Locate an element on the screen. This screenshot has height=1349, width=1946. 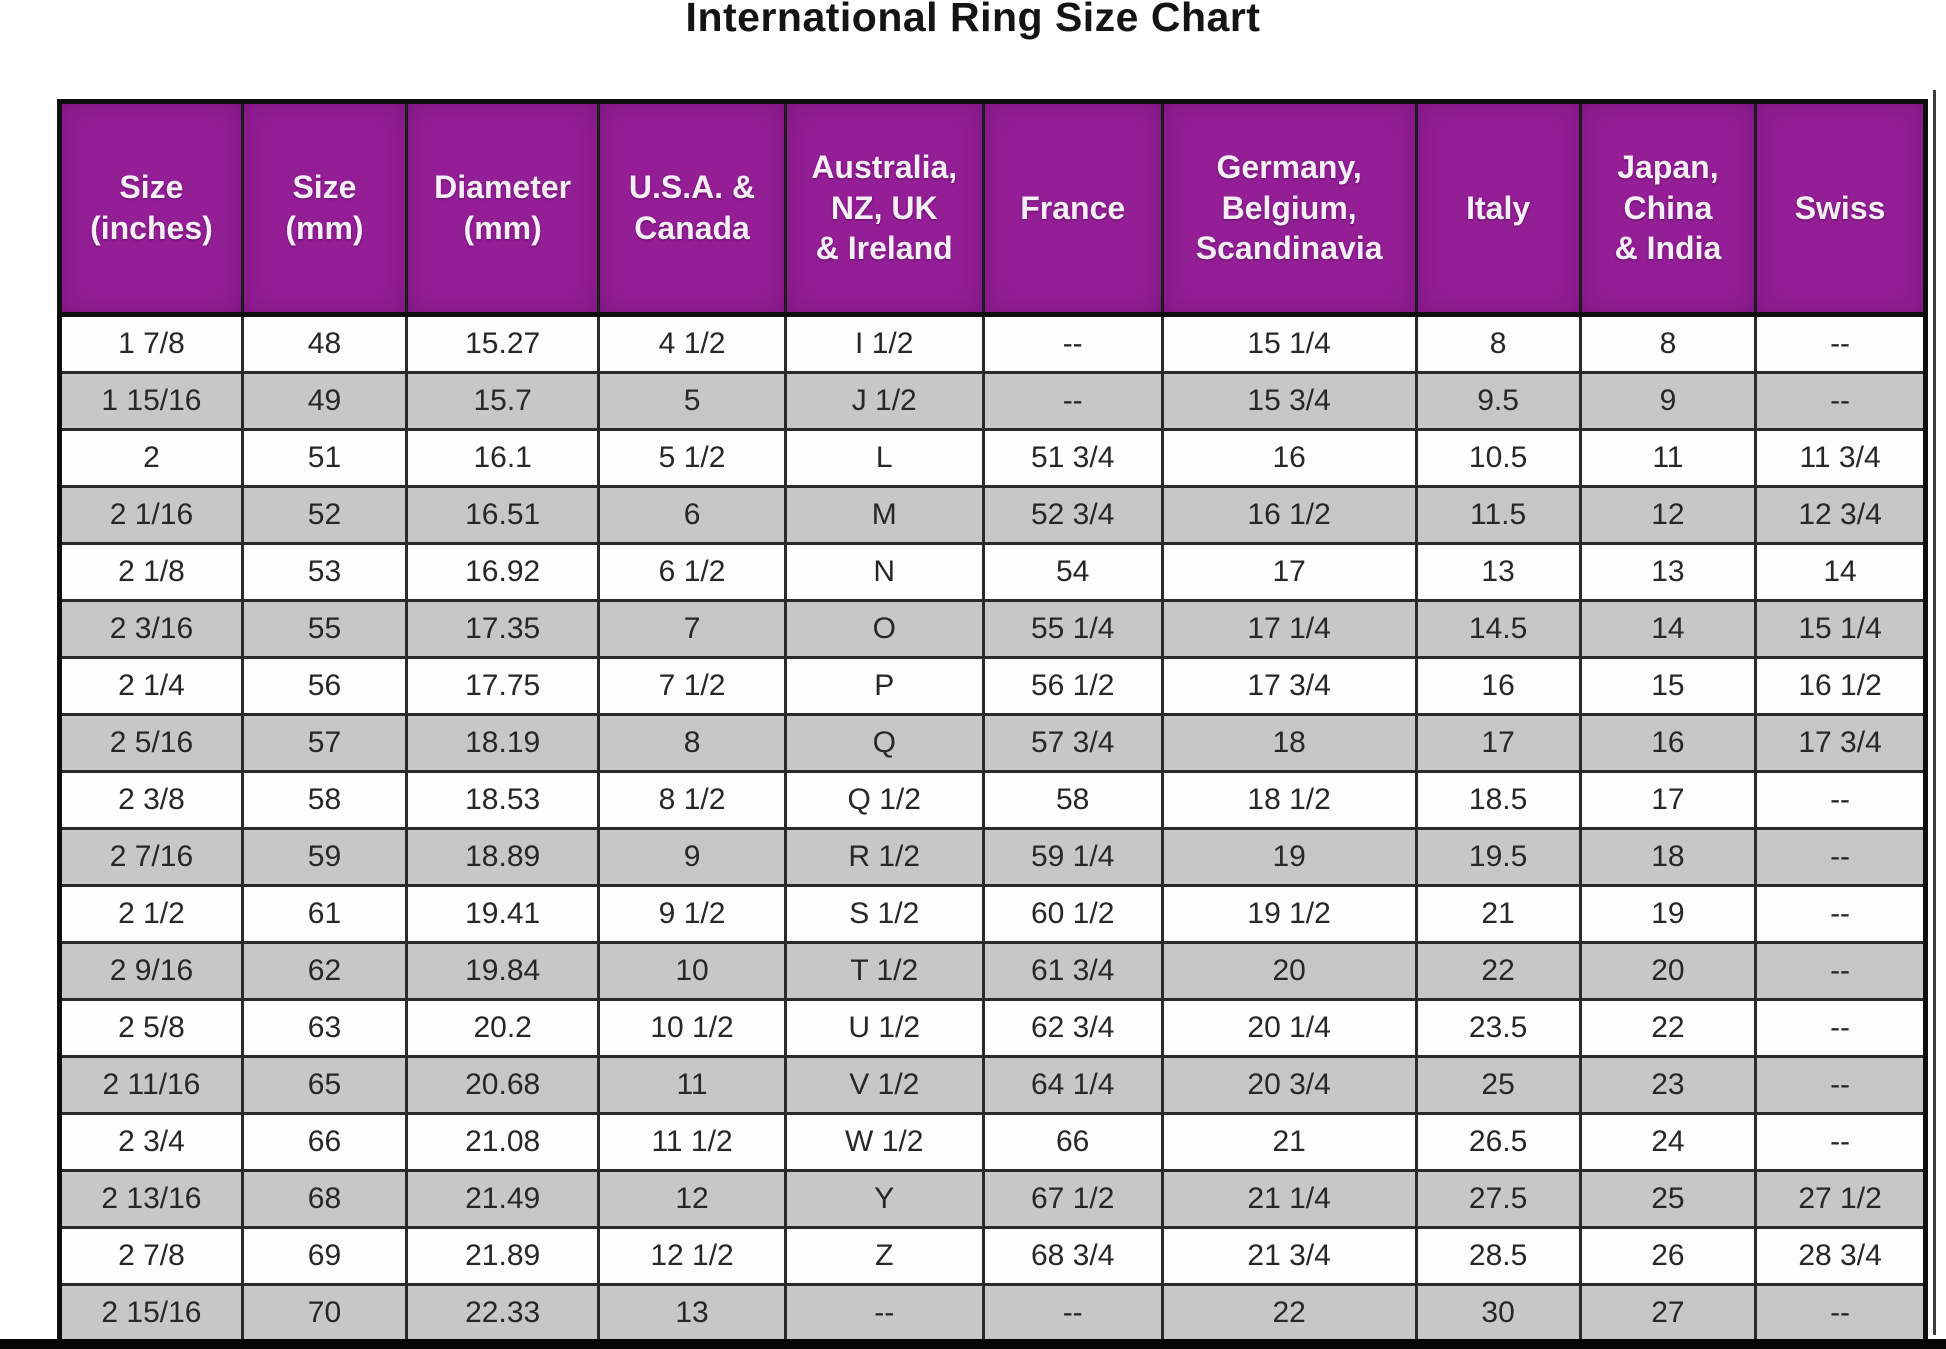
table-cell: 21 1/4 is located at coordinates (1289, 1199).